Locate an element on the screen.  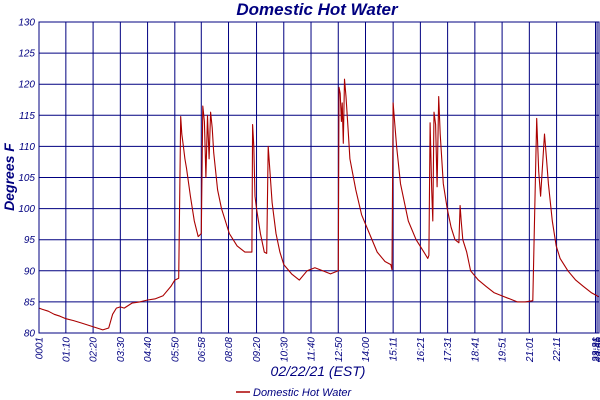
y-tick-label: 110 is located at coordinates (27, 147).